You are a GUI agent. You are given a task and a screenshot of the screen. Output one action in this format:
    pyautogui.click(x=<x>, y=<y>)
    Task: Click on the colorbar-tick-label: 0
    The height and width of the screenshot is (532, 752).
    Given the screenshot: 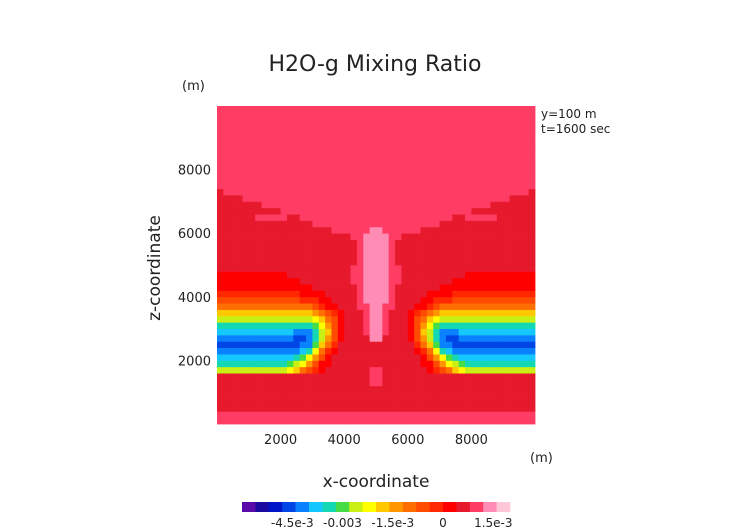 What is the action you would take?
    pyautogui.click(x=443, y=523)
    